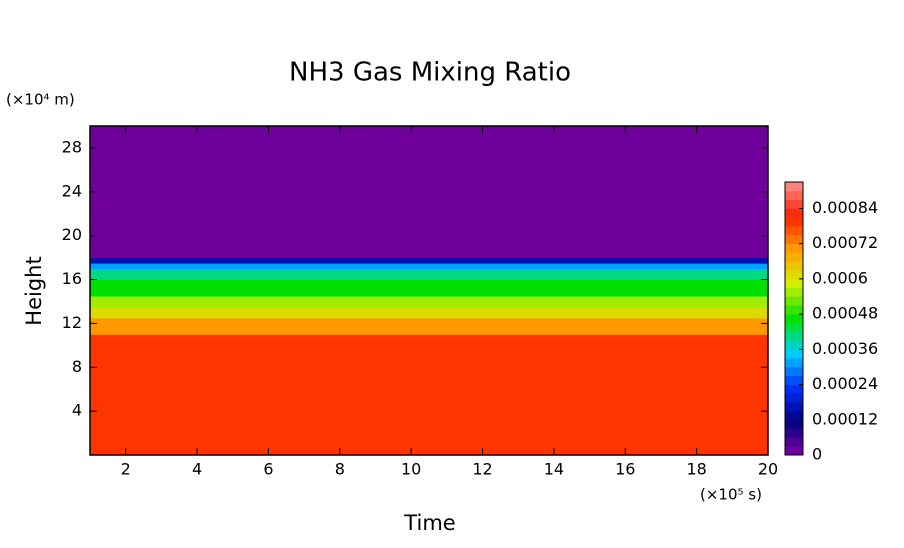  What do you see at coordinates (340, 469) in the screenshot?
I see `x-tick-label: 8` at bounding box center [340, 469].